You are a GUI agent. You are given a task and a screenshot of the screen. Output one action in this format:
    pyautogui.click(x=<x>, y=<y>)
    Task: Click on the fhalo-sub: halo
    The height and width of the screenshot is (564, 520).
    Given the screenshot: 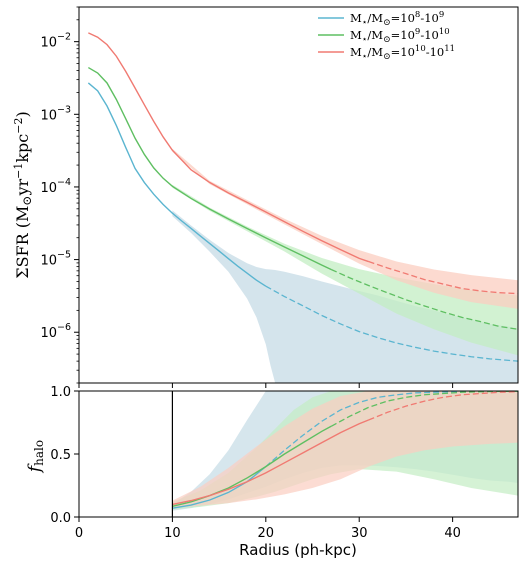 What is the action you would take?
    pyautogui.click(x=39, y=453)
    